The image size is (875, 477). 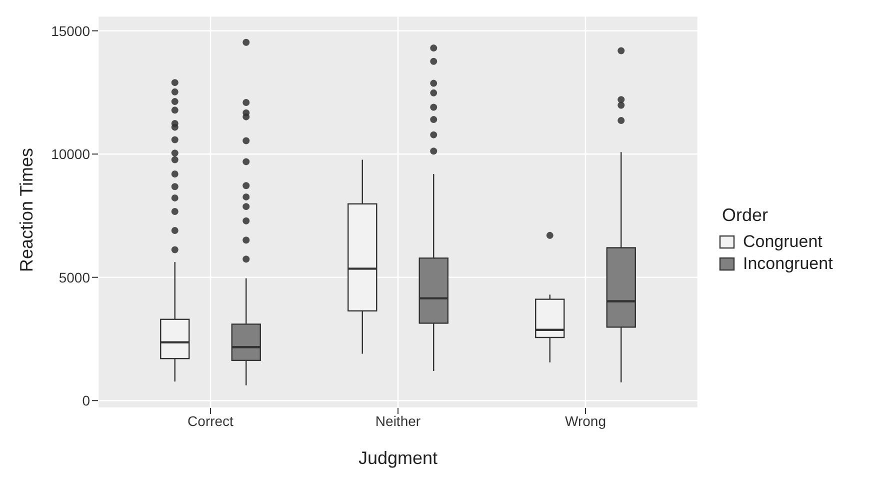 I want to click on legend-title: Order, so click(x=746, y=215).